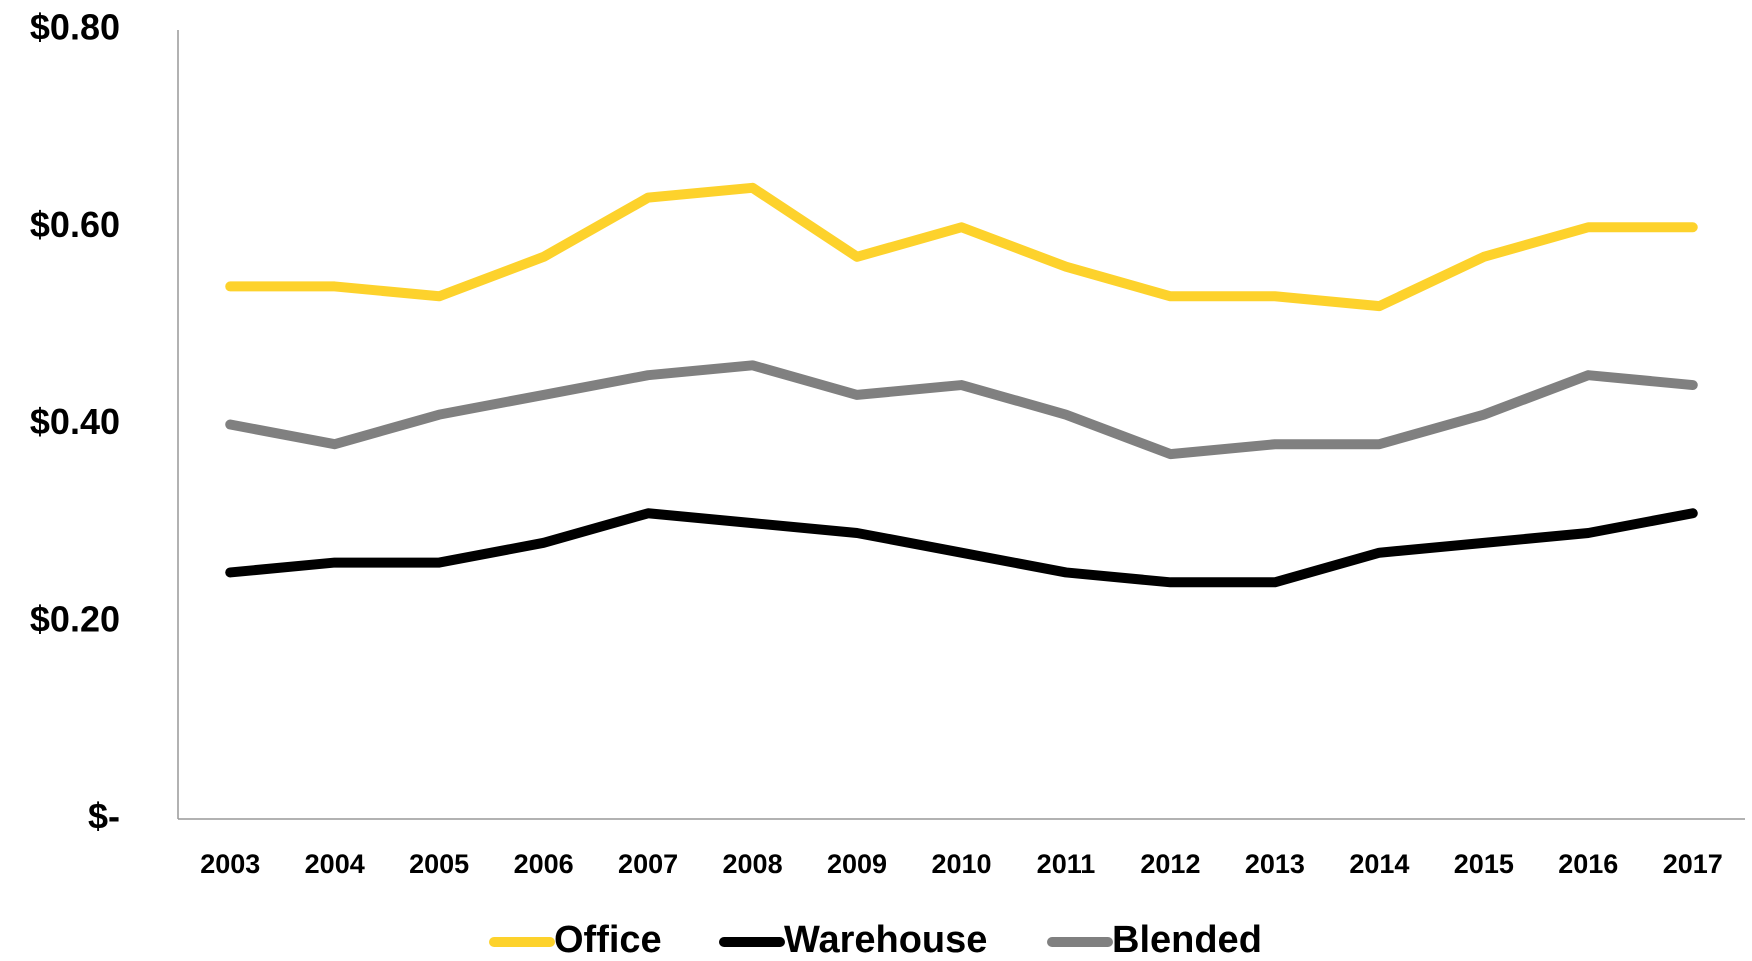 The height and width of the screenshot is (961, 1752). Describe the element at coordinates (75, 618) in the screenshot. I see `y-tick-label: $0.20` at that location.